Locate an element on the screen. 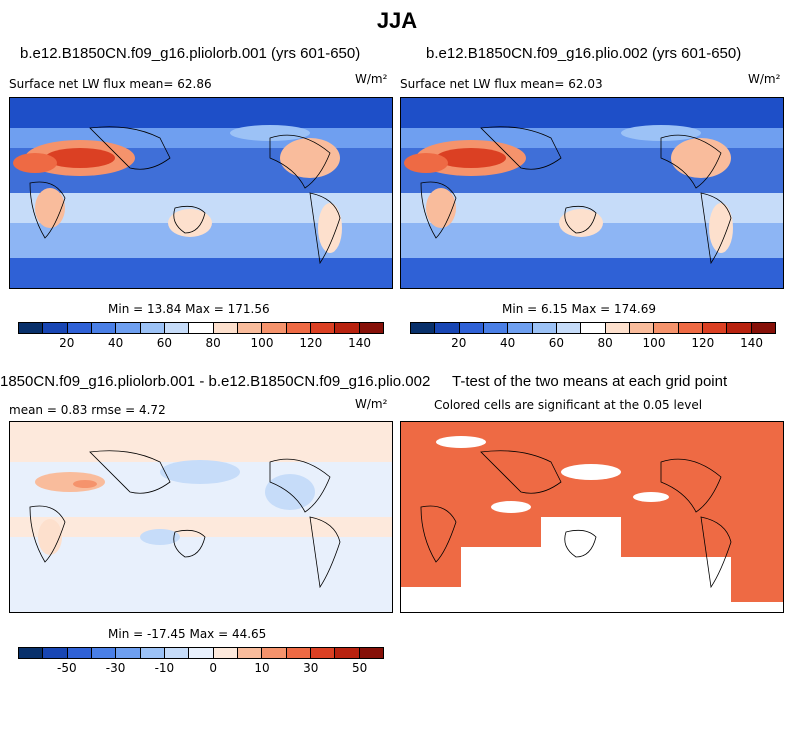 Image resolution: width=794 pixels, height=733 pixels. colorbar-tick-label: 10 is located at coordinates (262, 668).